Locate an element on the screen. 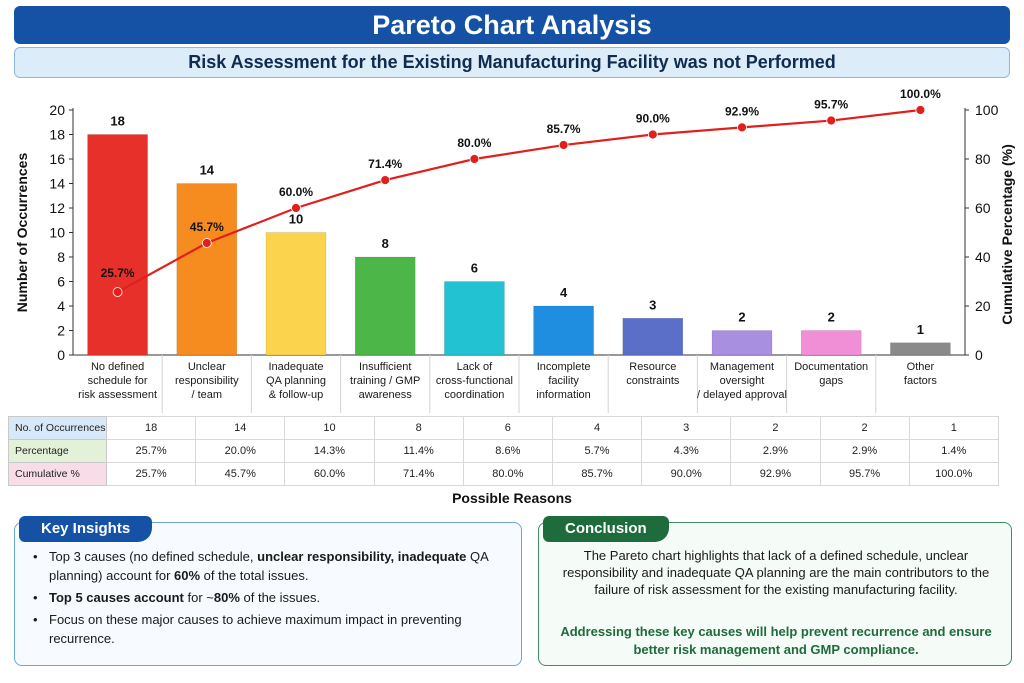 Image resolution: width=1024 pixels, height=683 pixels. cumulative-value-label: 100.0% is located at coordinates (920, 94).